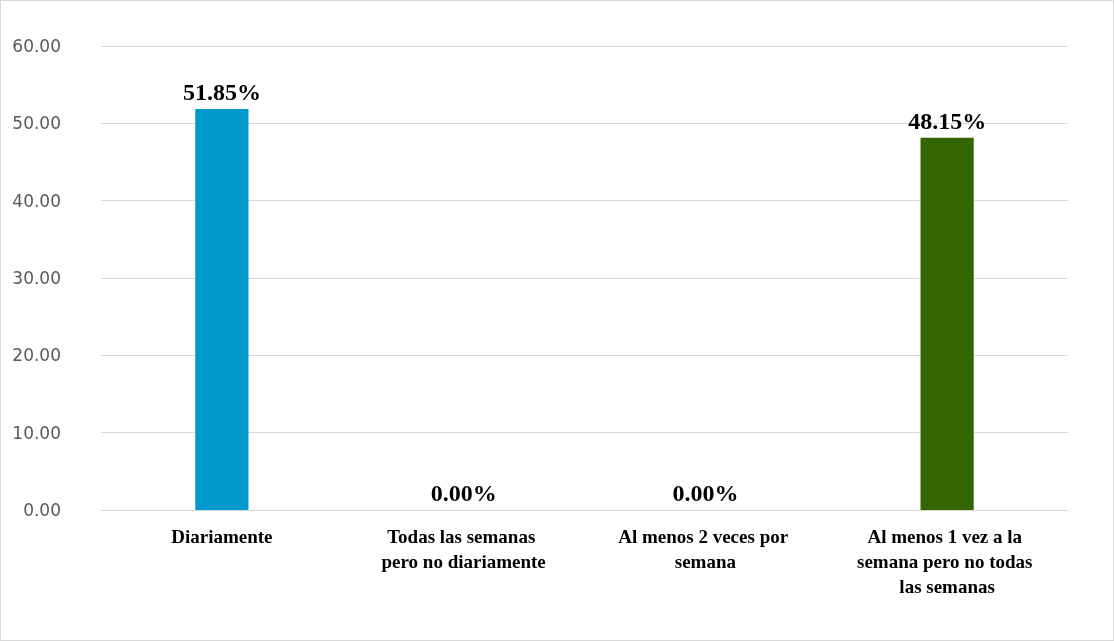  Describe the element at coordinates (36, 355) in the screenshot. I see `y-tick-label: 20.00` at that location.